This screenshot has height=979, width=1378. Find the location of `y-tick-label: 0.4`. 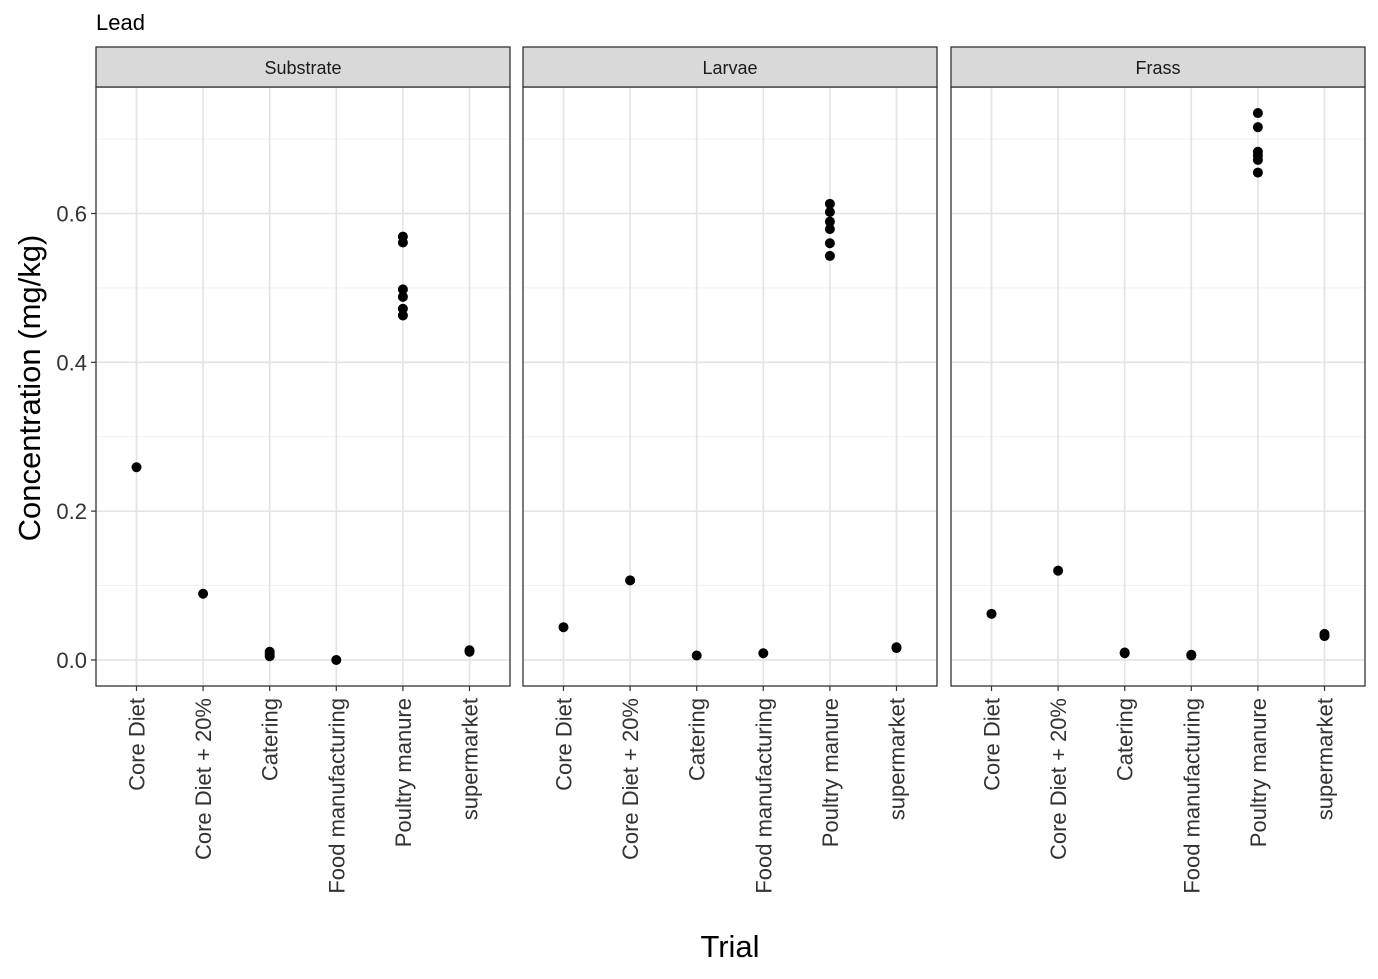

y-tick-label: 0.4 is located at coordinates (71, 362).